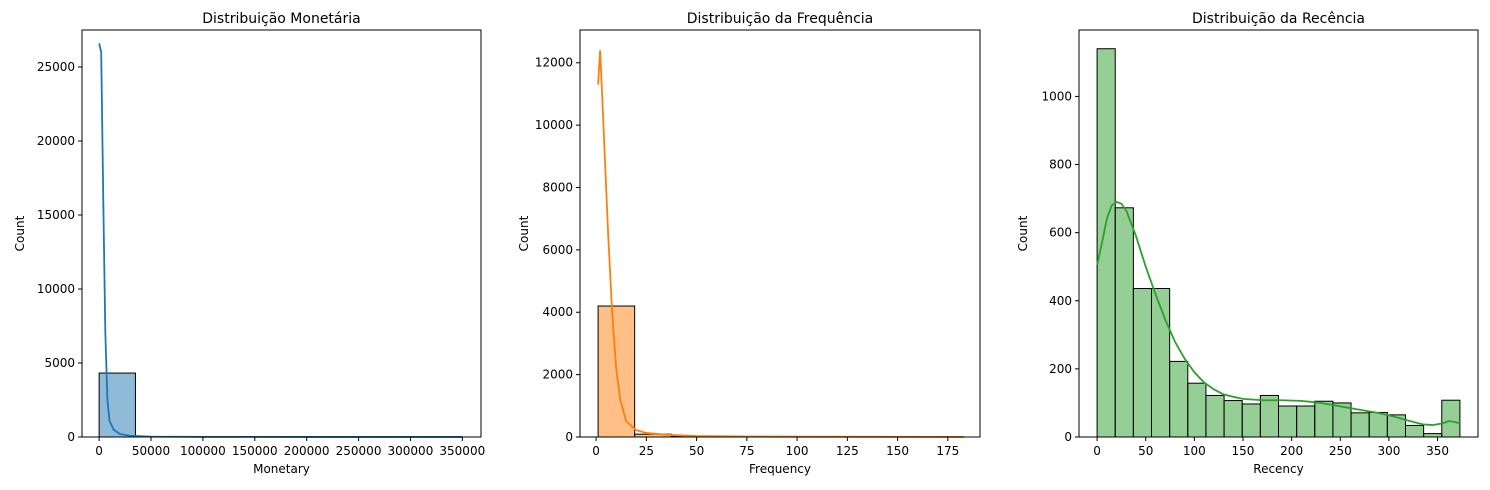 The width and height of the screenshot is (1490, 490). Describe the element at coordinates (281, 19) in the screenshot. I see `chart-title: Distribuição Monetária` at that location.